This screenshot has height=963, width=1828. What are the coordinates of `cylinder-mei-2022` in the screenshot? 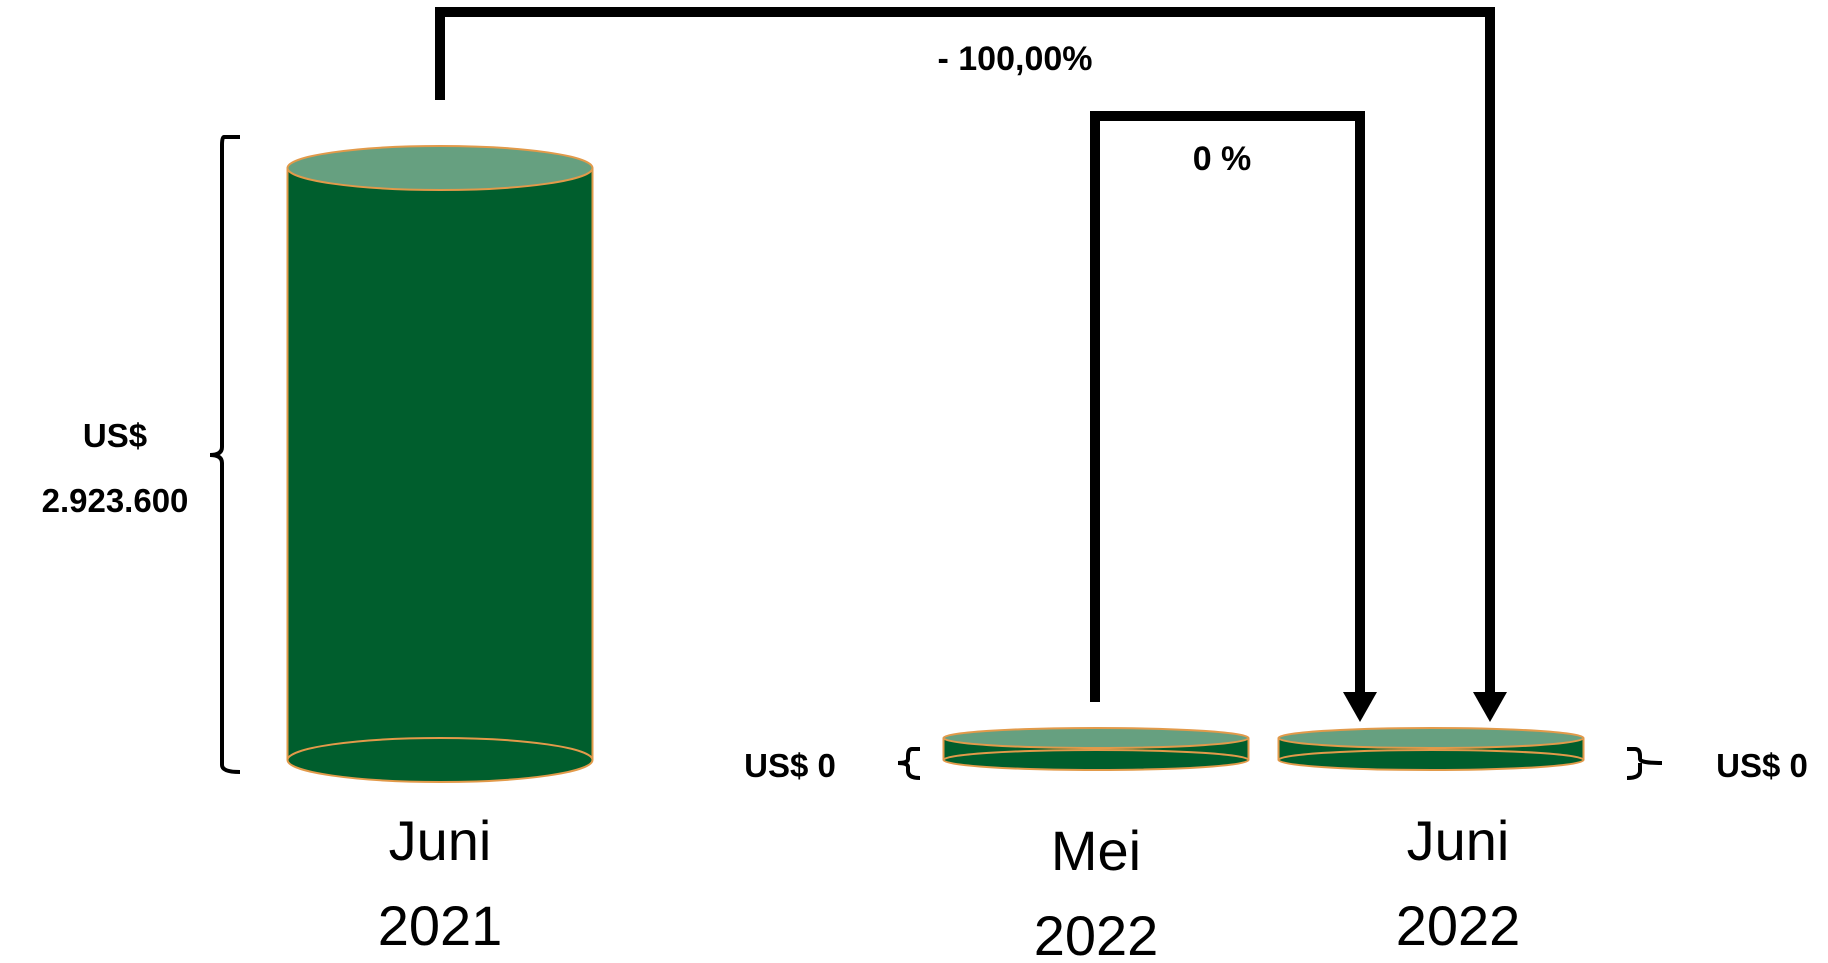 It's located at (1096, 749).